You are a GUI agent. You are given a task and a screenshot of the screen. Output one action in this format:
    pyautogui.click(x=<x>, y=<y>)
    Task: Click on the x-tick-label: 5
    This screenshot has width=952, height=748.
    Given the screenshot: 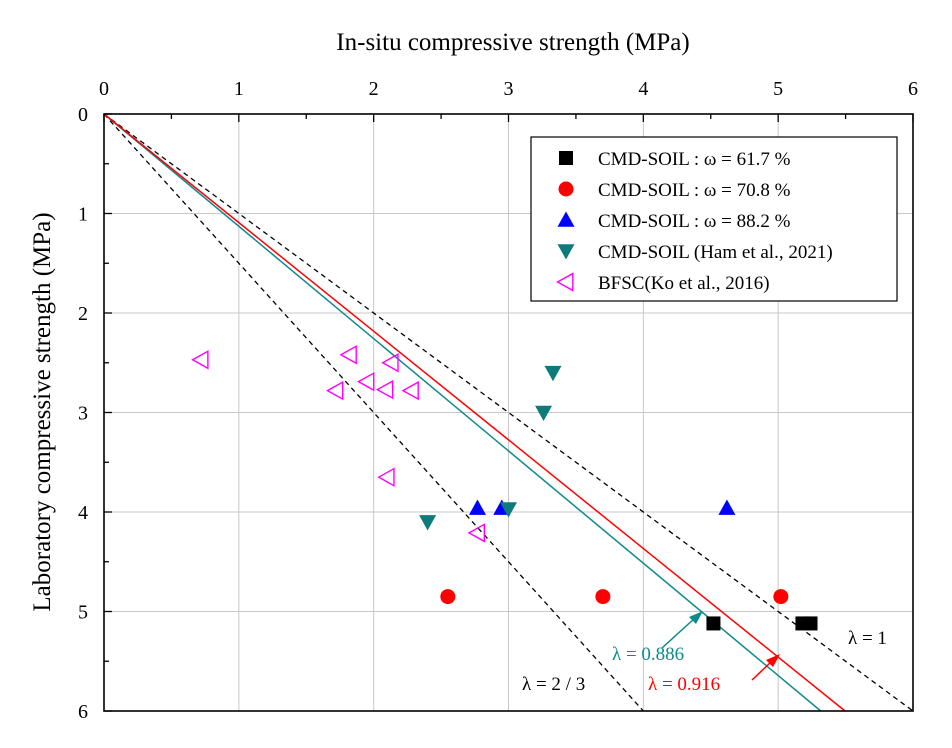 What is the action you would take?
    pyautogui.click(x=778, y=89)
    